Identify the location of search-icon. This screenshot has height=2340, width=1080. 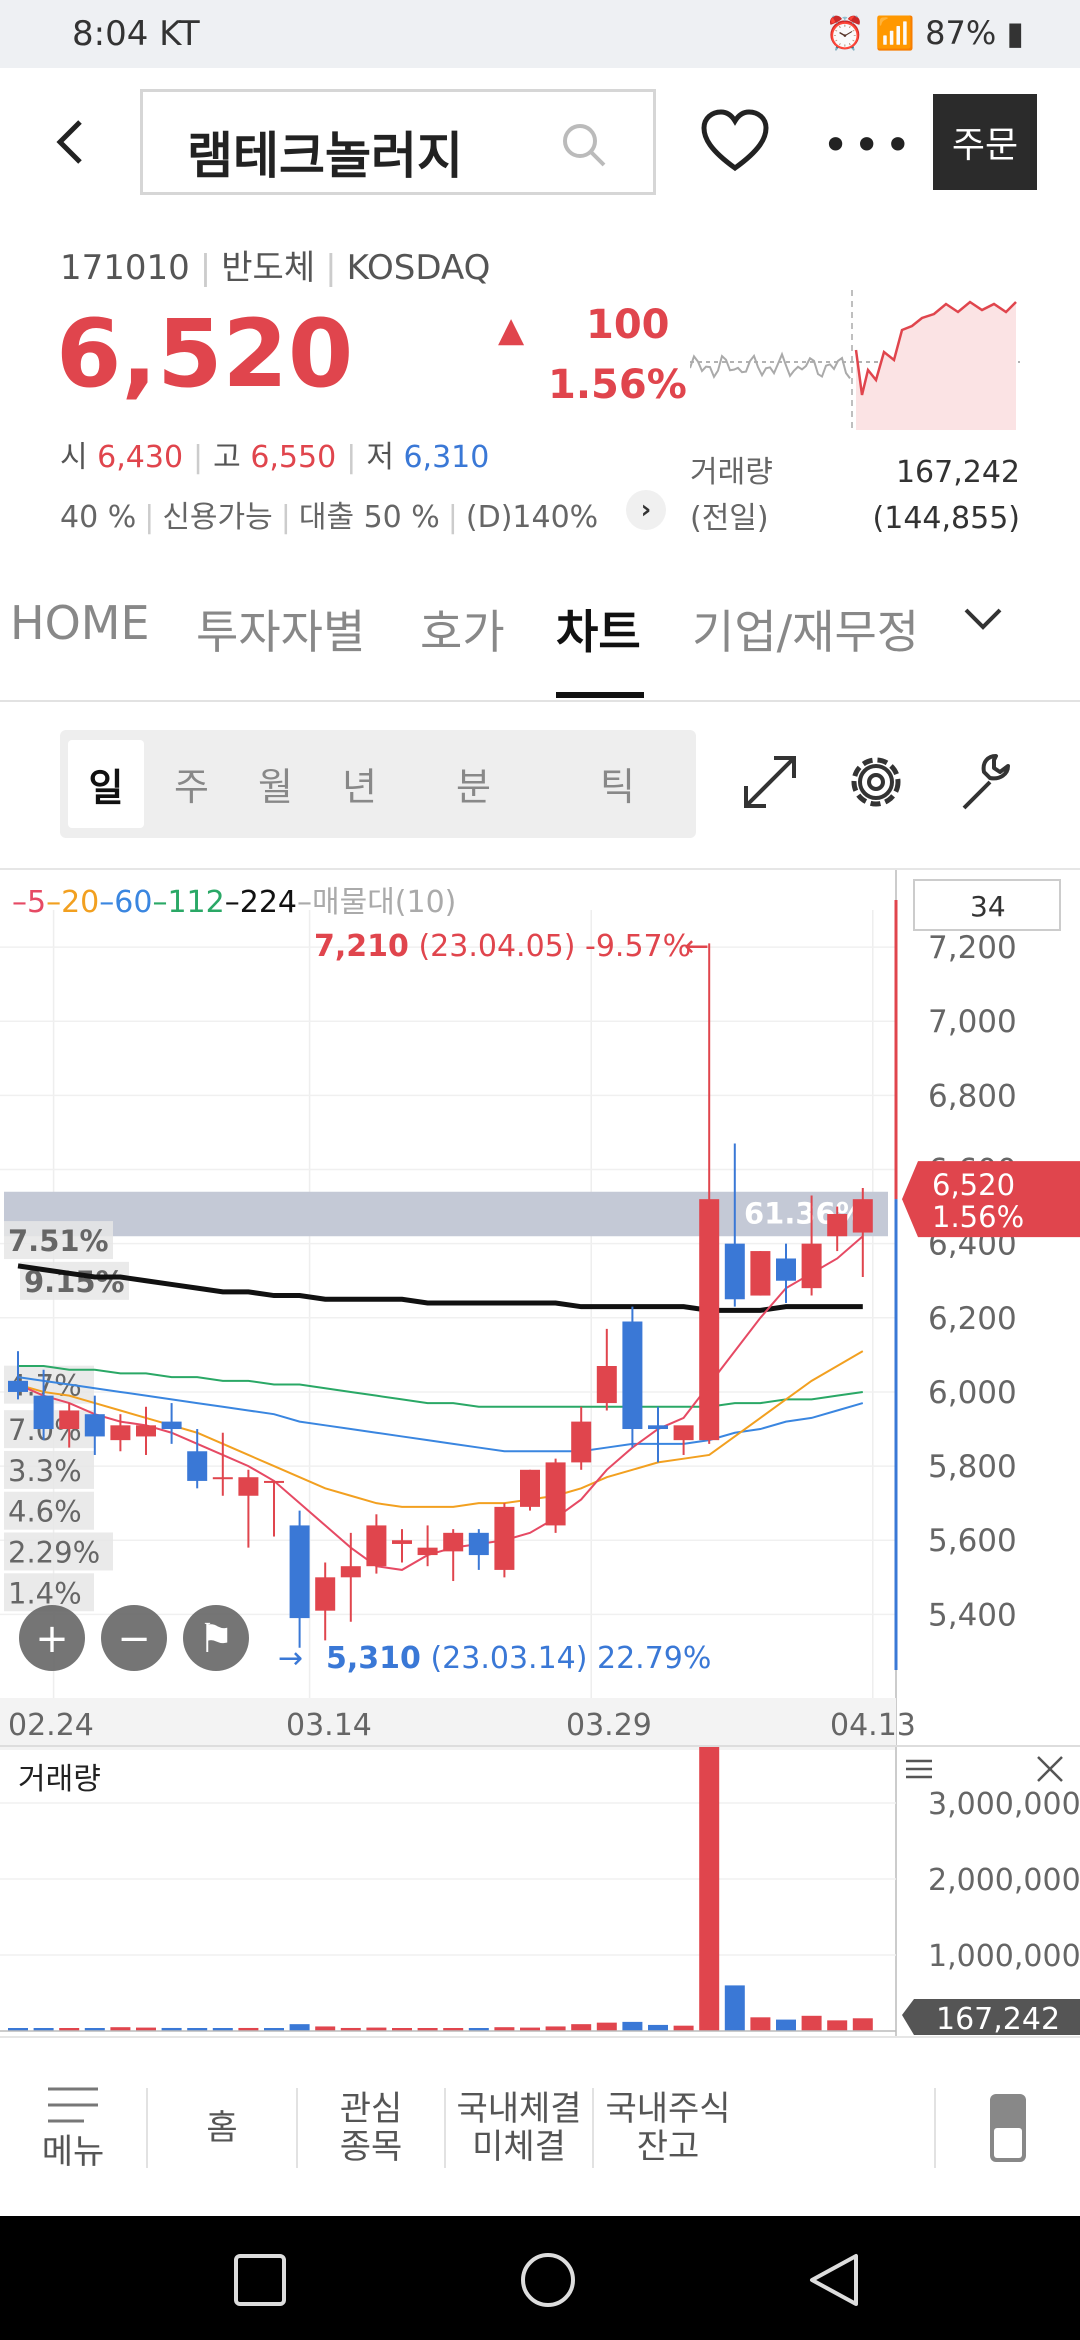
(584, 145).